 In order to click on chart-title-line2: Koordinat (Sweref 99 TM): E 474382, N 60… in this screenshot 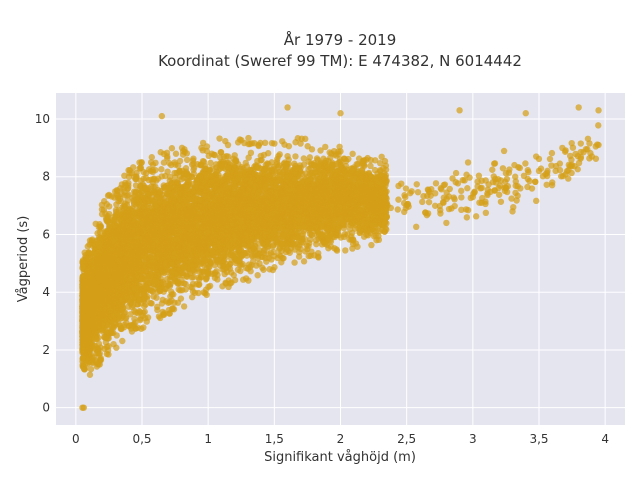, I will do `click(340, 61)`.